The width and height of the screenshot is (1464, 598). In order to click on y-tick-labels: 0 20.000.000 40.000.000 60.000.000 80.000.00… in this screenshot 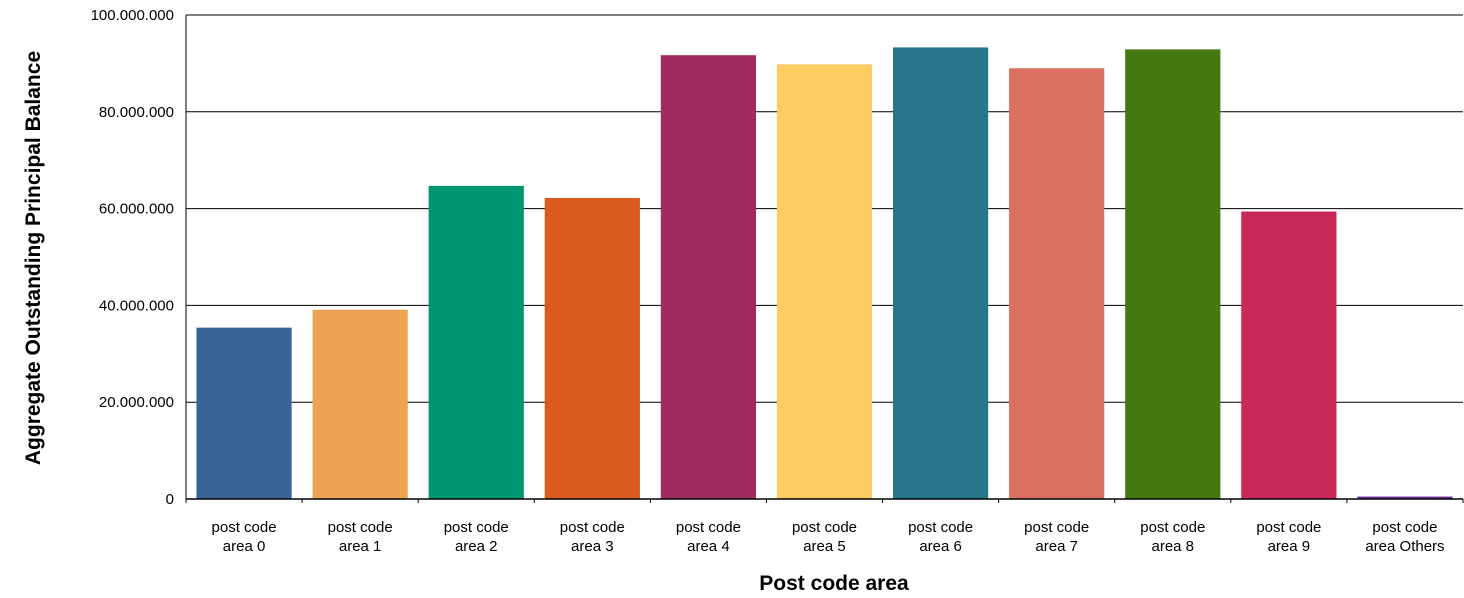, I will do `click(132, 257)`.